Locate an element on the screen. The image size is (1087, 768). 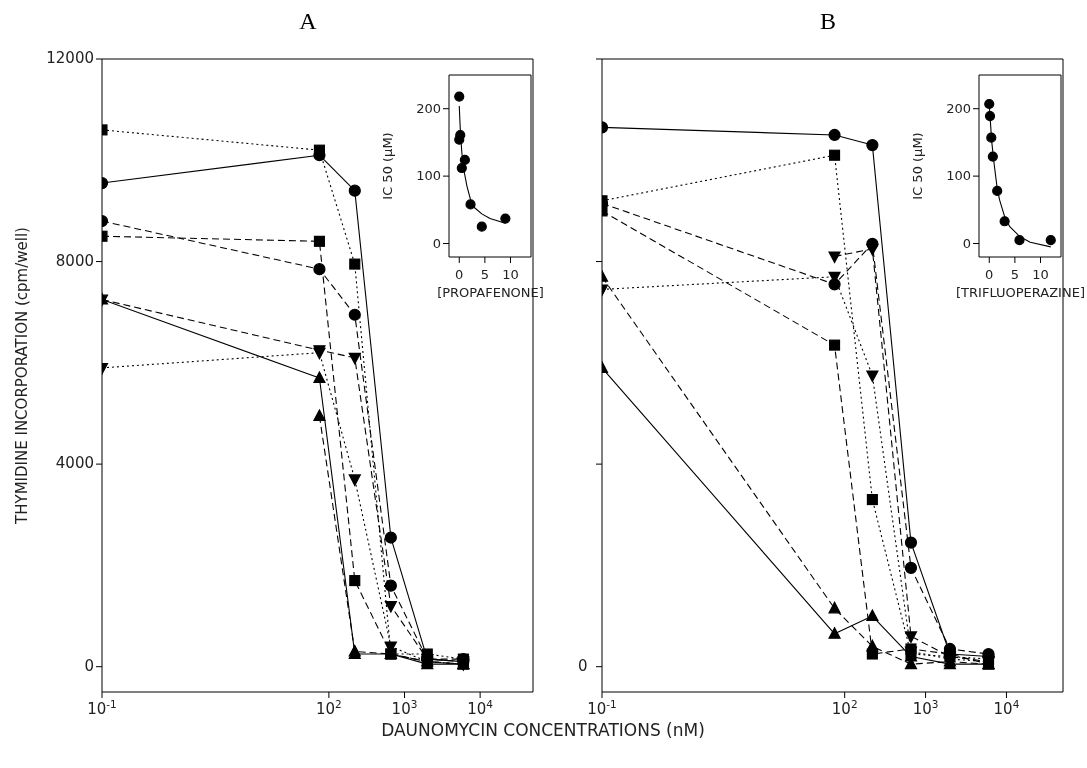
y-axis-title: THYMIDINE INCORPORATION (cpm/well) is located at coordinates (22, 376).